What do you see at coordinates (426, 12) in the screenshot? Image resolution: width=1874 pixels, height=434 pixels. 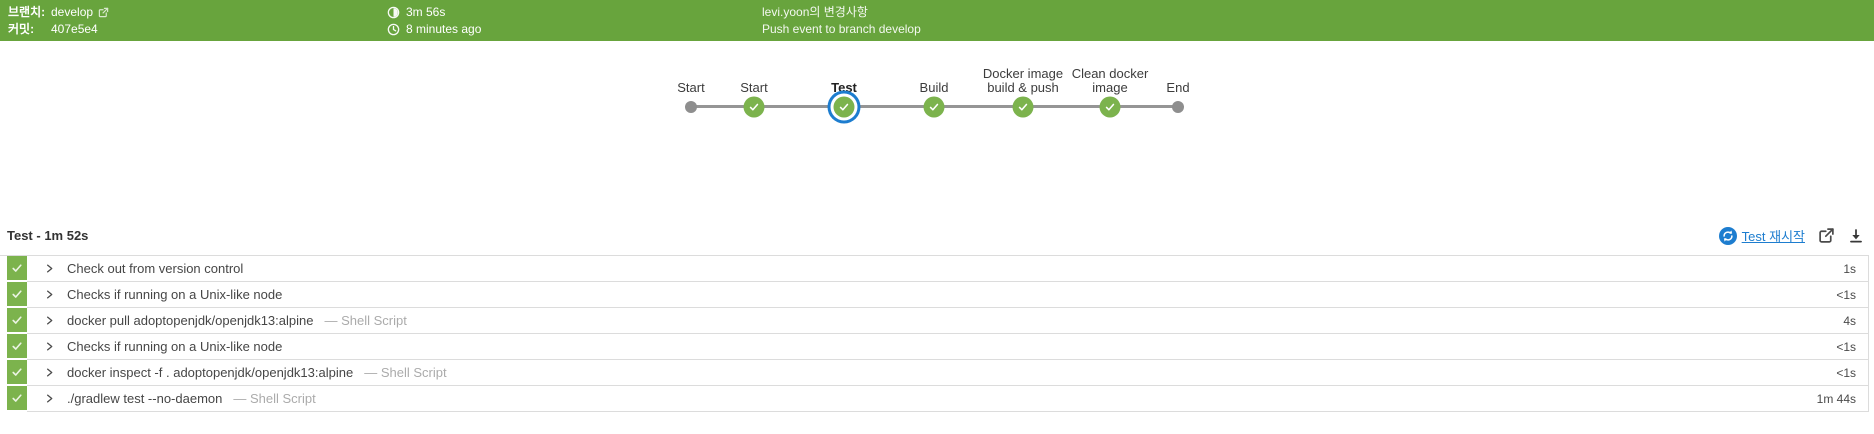 I see `run-duration: 3m 56s` at bounding box center [426, 12].